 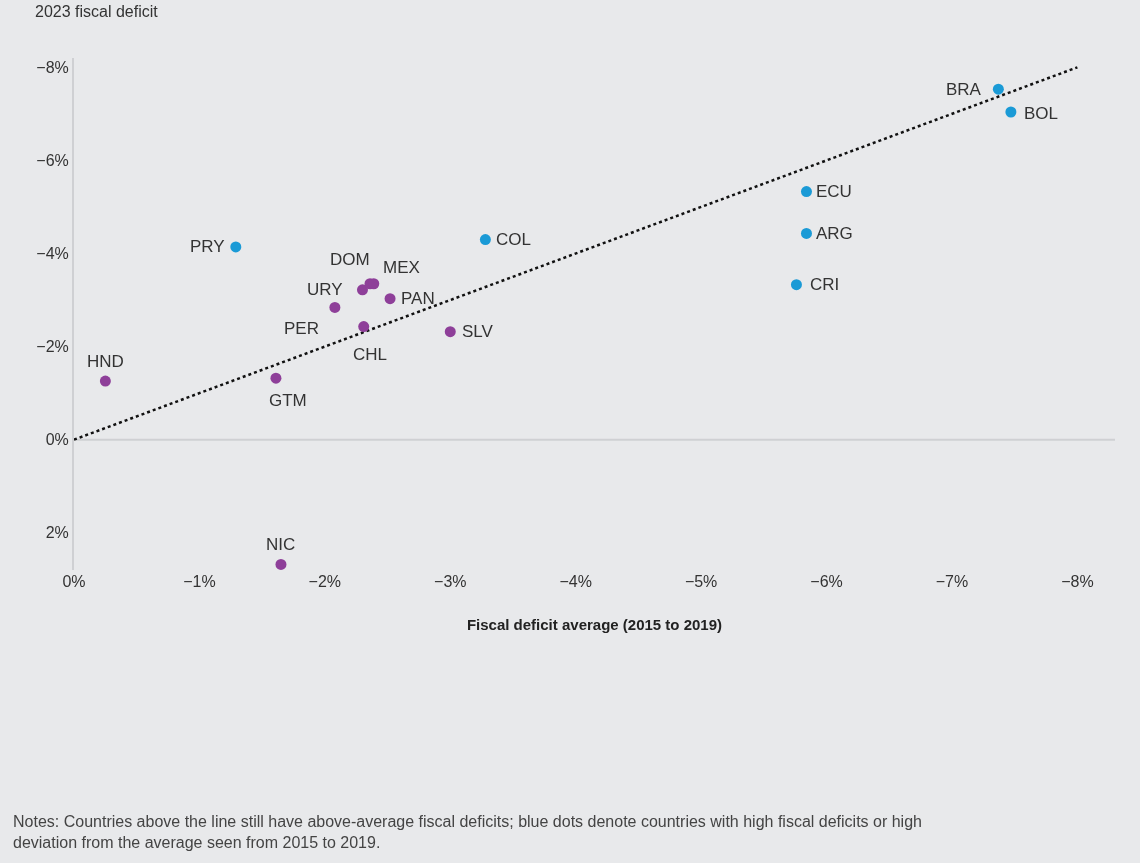 What do you see at coordinates (834, 233) in the screenshot?
I see `annotation: ARG` at bounding box center [834, 233].